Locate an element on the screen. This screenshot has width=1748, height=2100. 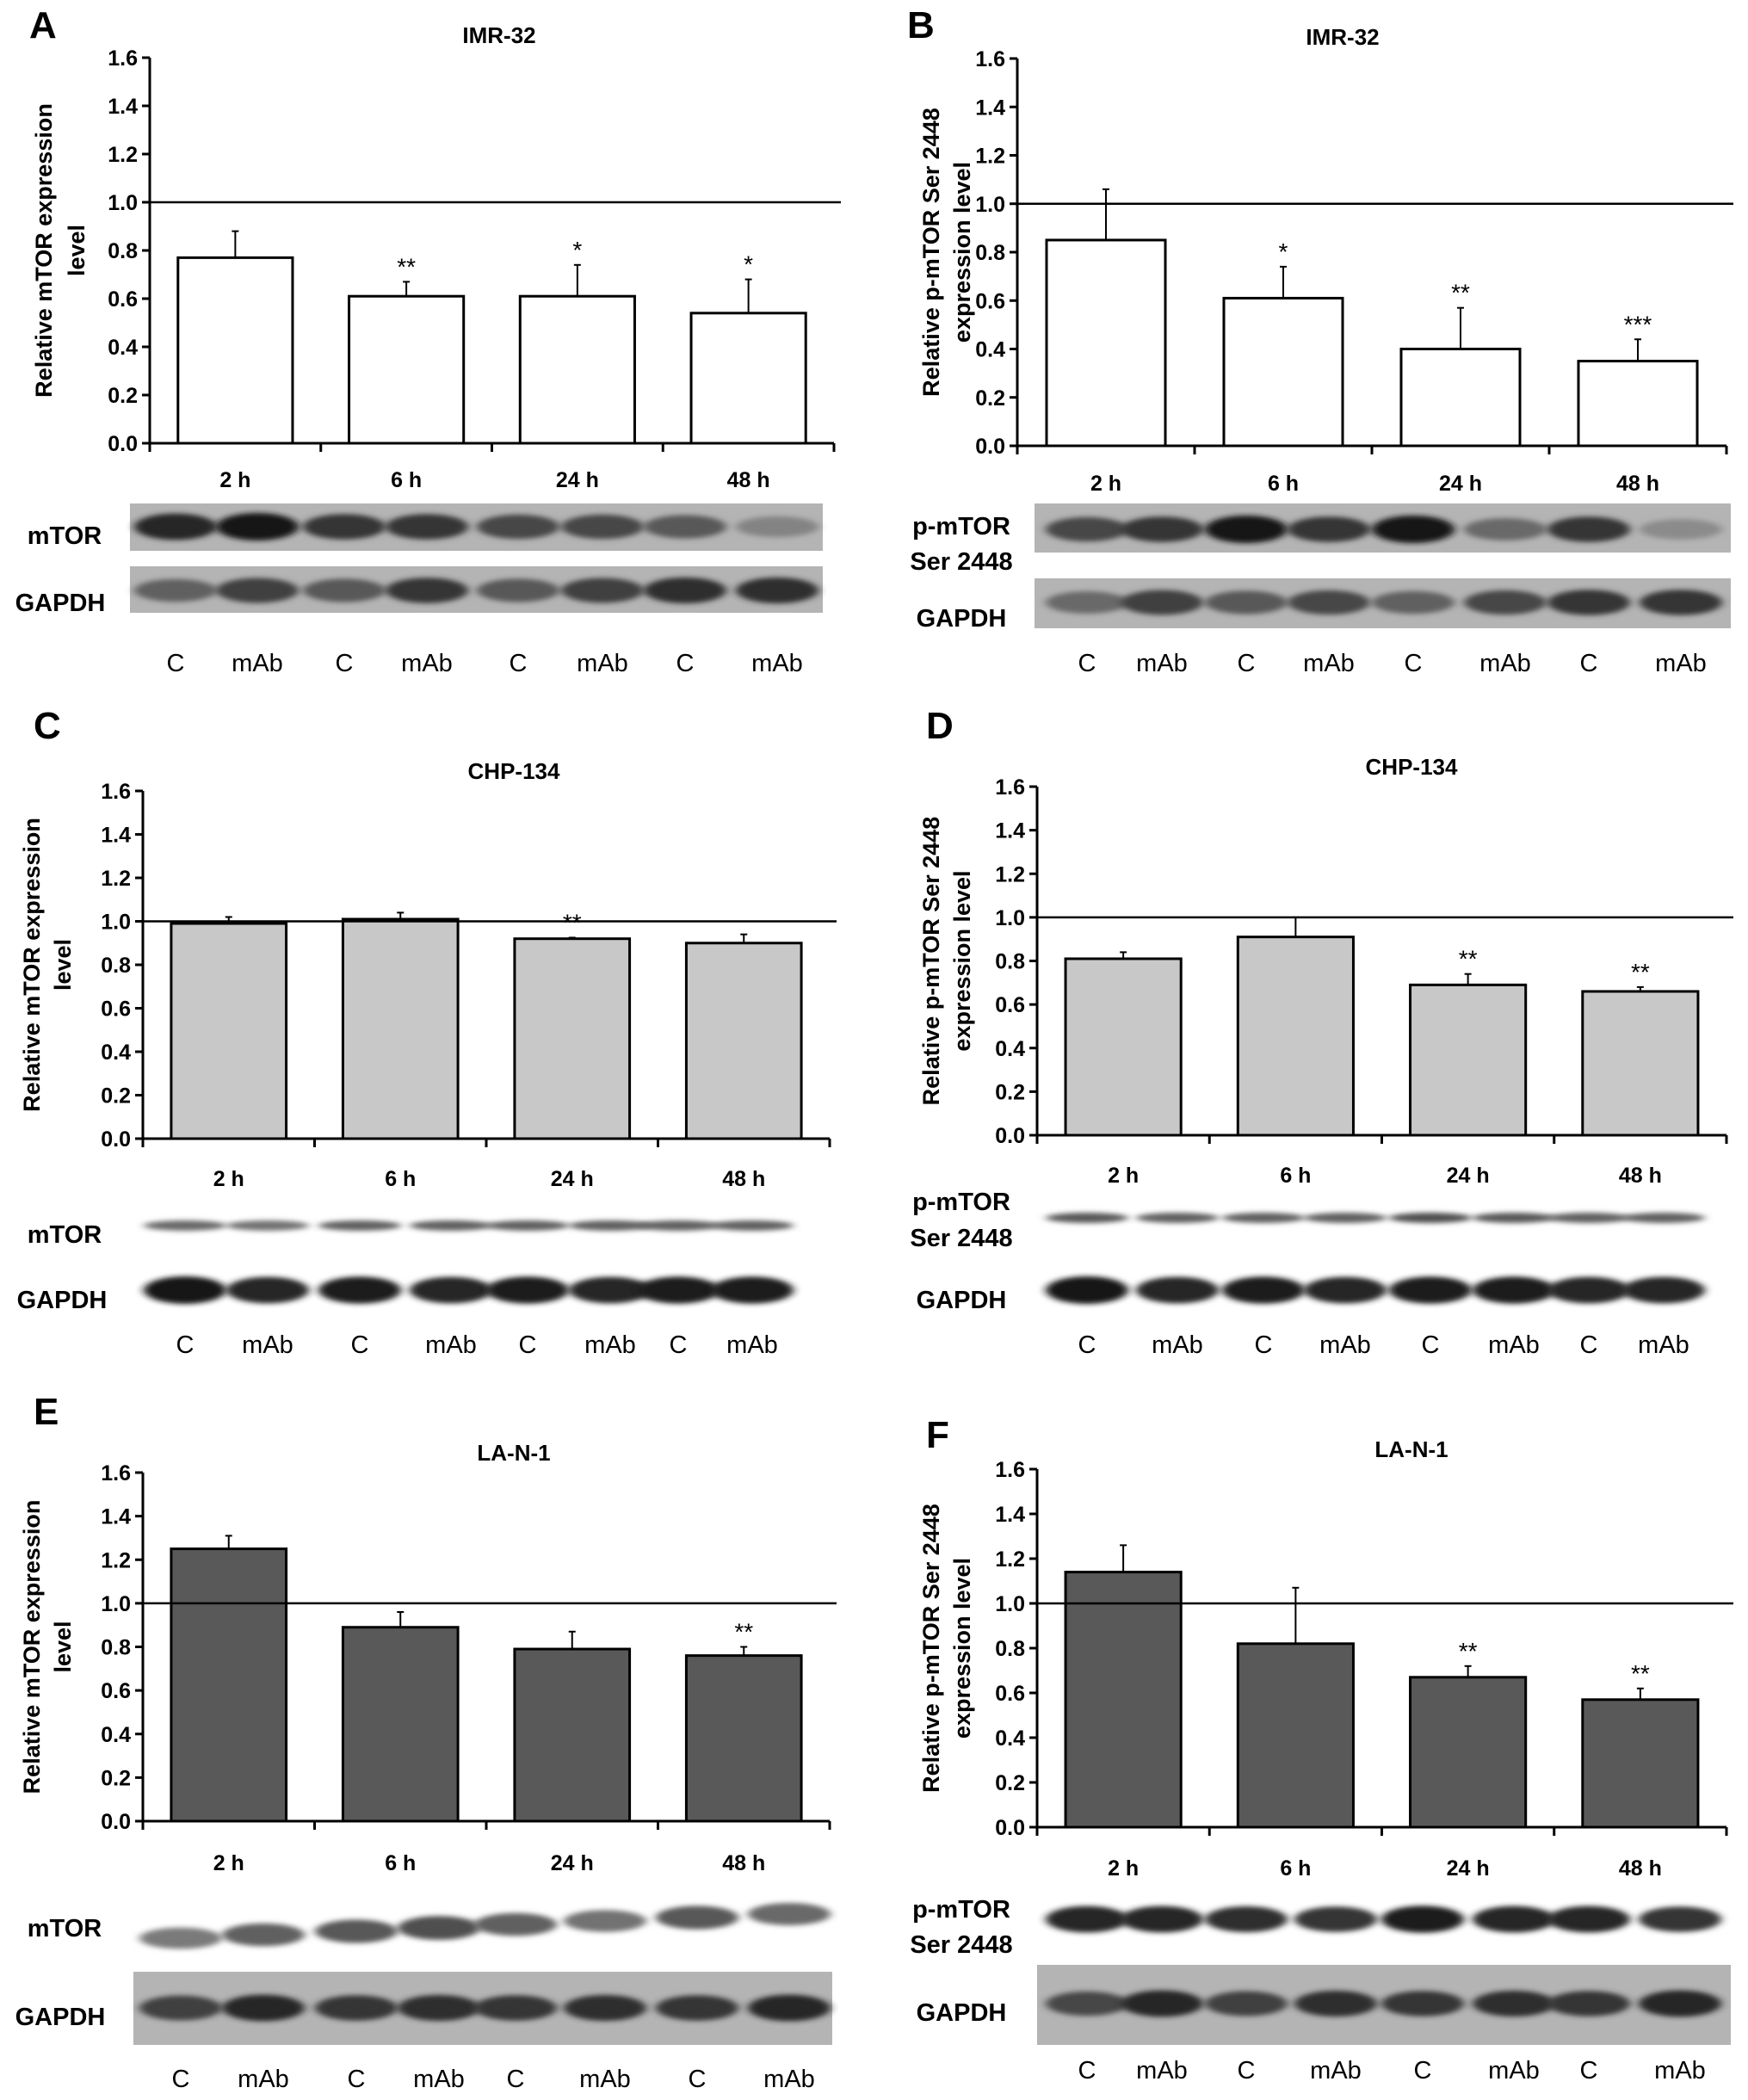
blot-row-label: GAPDH is located at coordinates (962, 619).